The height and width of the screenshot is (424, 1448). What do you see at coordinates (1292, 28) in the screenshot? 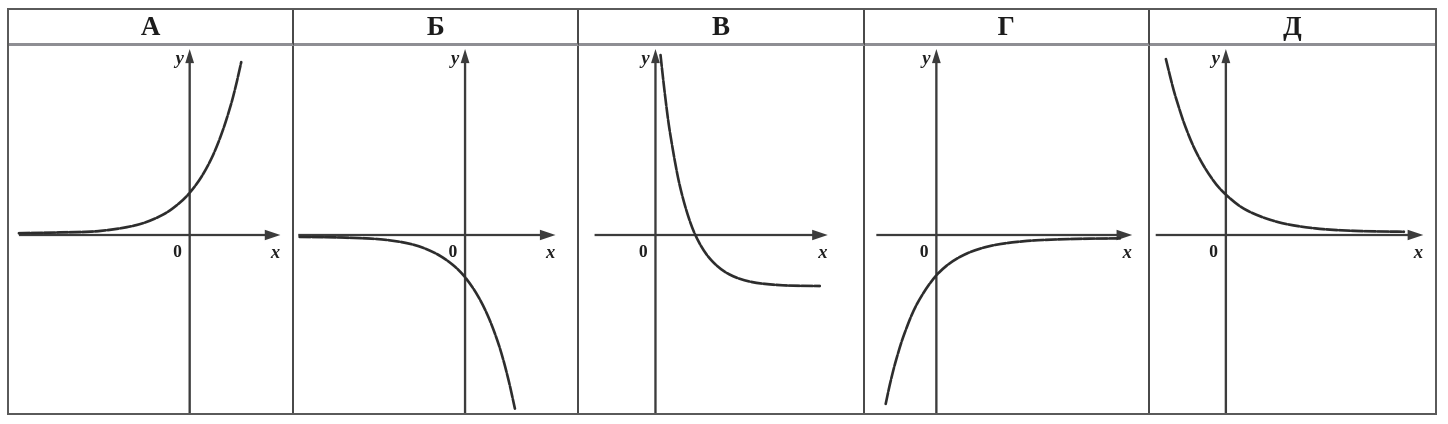
I see `header-cell-d: Д` at bounding box center [1292, 28].